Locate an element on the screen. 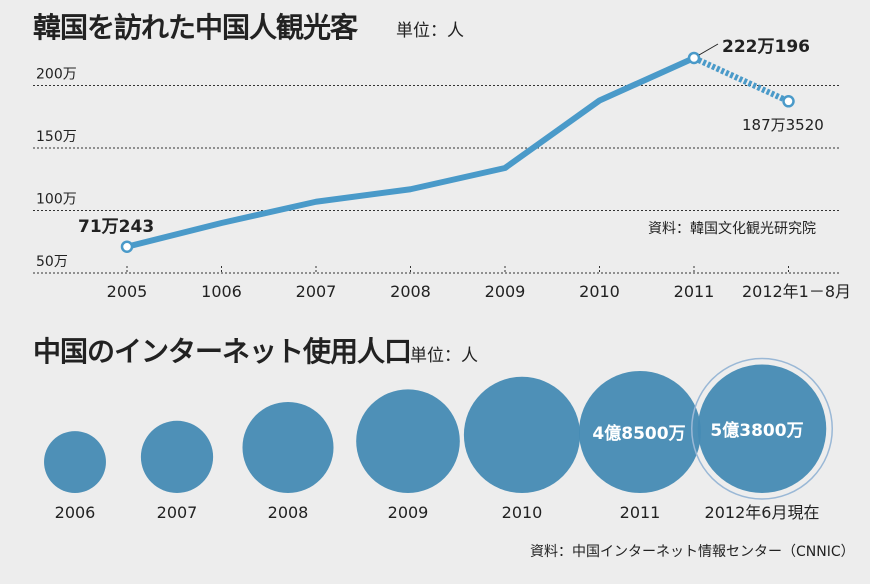 The width and height of the screenshot is (870, 584). bubble-chart-unit: 単位：人 is located at coordinates (444, 356).